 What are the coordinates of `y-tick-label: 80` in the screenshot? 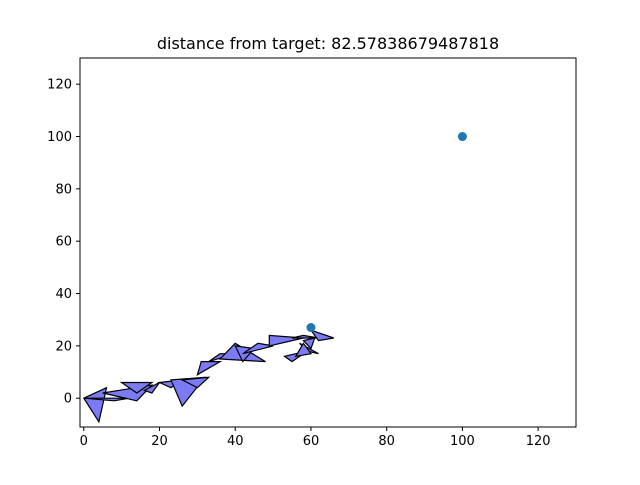 It's located at (63, 189).